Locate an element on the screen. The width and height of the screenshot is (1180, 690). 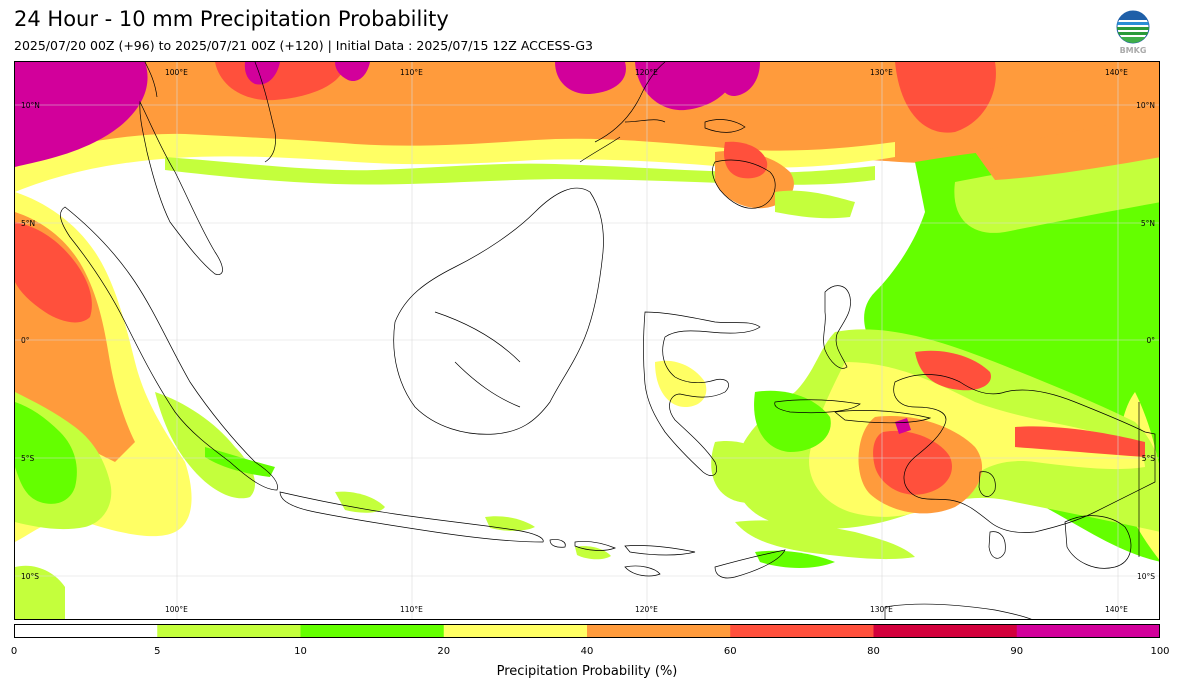
logo-text: BMKG is located at coordinates (1133, 50).